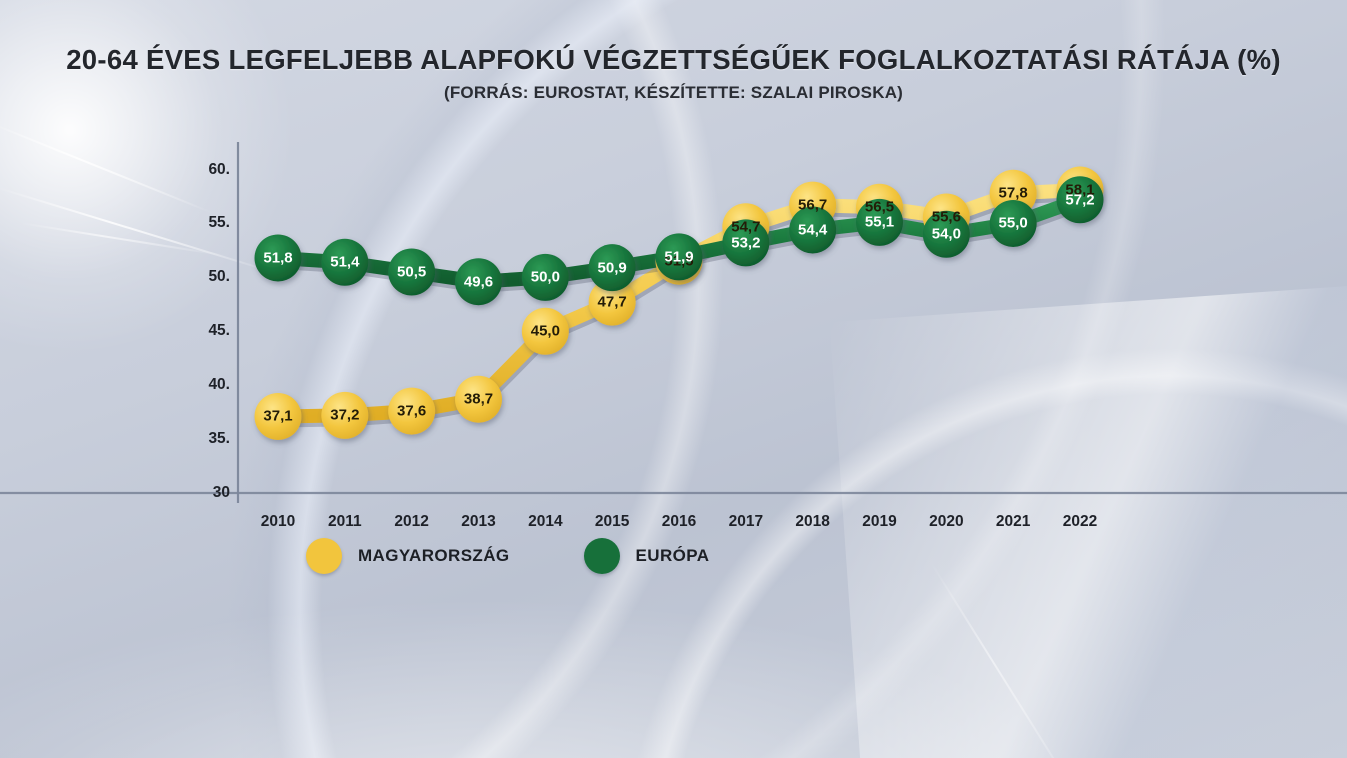 This screenshot has width=1347, height=758. I want to click on x-axis-tick-2018: 2018, so click(812, 521).